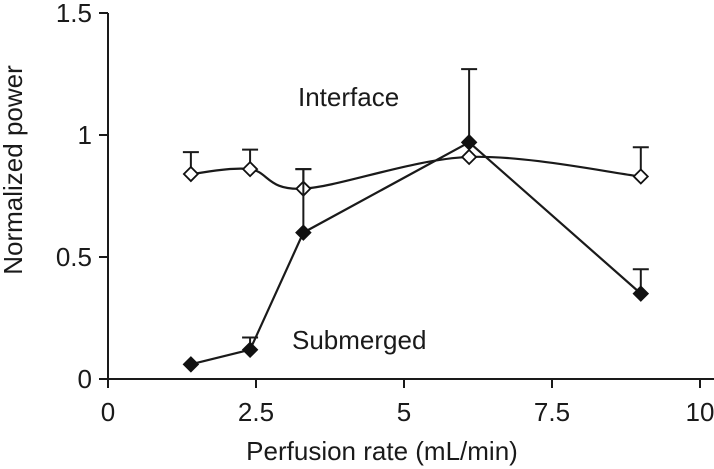 This screenshot has width=714, height=469. Describe the element at coordinates (256, 412) in the screenshot. I see `x-tick-label: 2.5` at that location.